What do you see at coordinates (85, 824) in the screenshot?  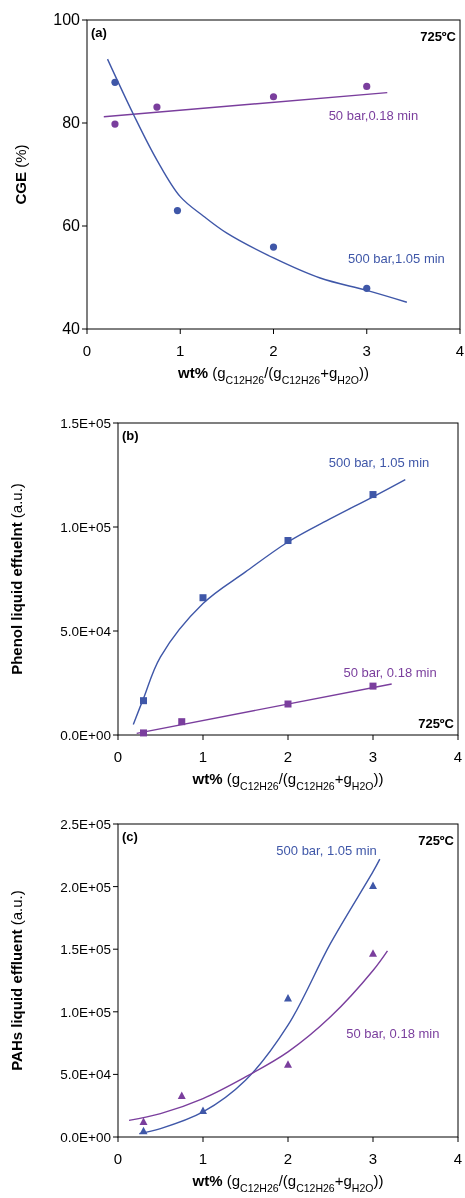 I see `y-tick-label: 2.5E+05` at bounding box center [85, 824].